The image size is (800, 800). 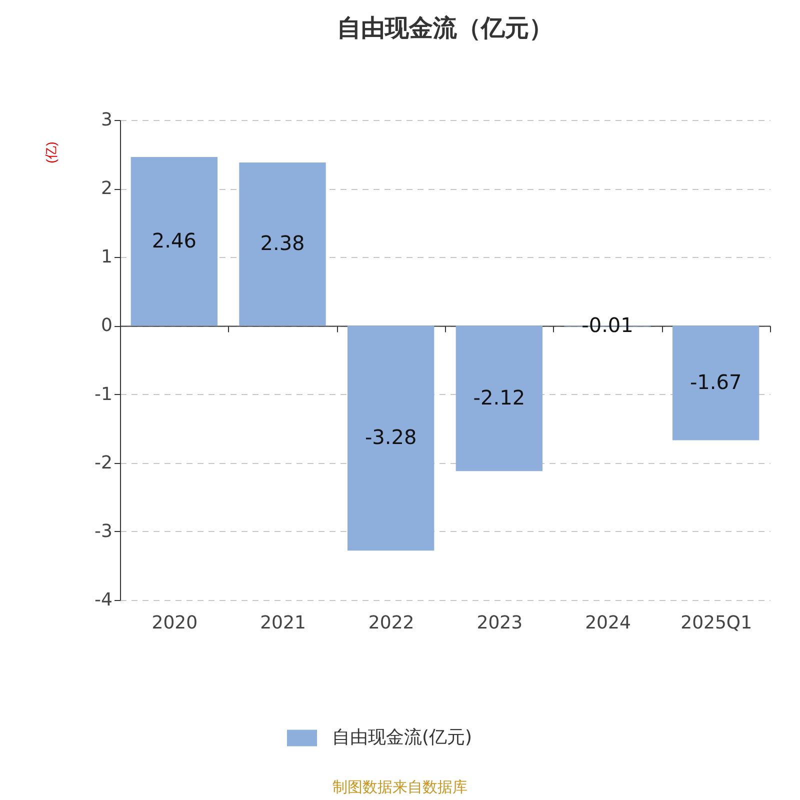 I want to click on data-label: 2.46, so click(x=174, y=240).